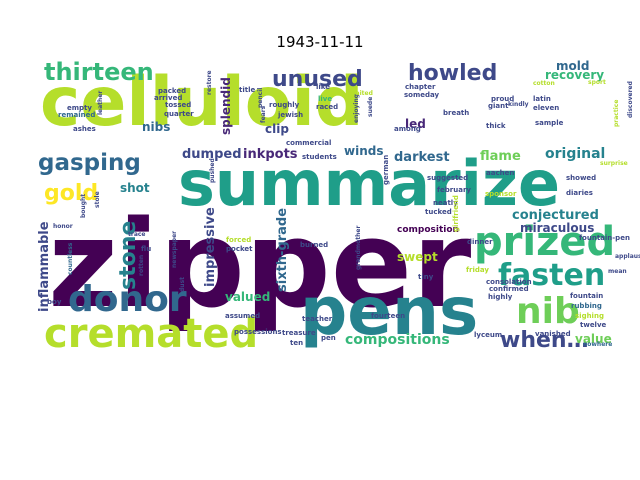  I want to click on word-twelve: twelve, so click(593, 325).